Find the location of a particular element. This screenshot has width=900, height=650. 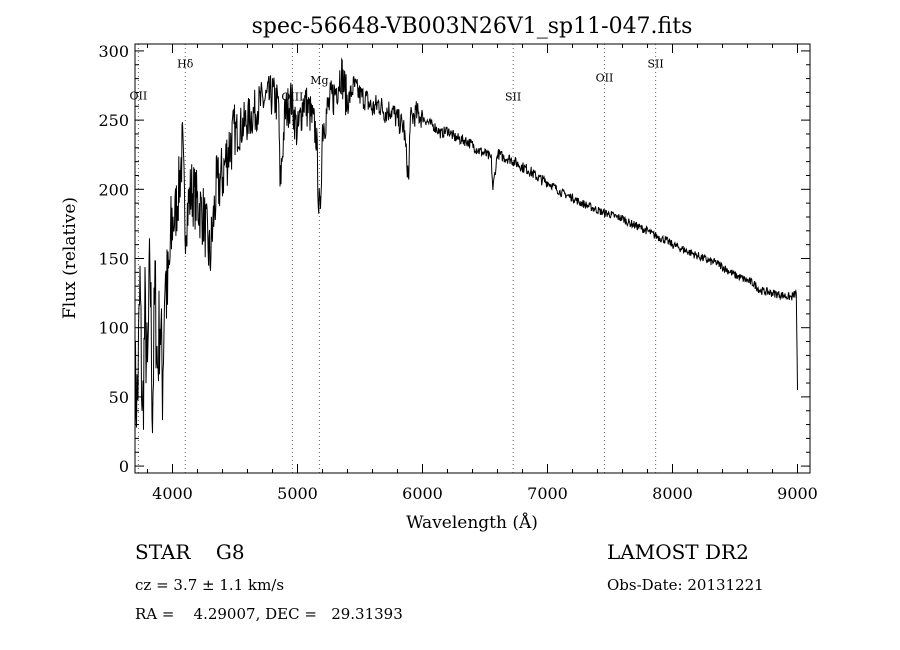

y-tick-label: 200 is located at coordinates (113, 189).